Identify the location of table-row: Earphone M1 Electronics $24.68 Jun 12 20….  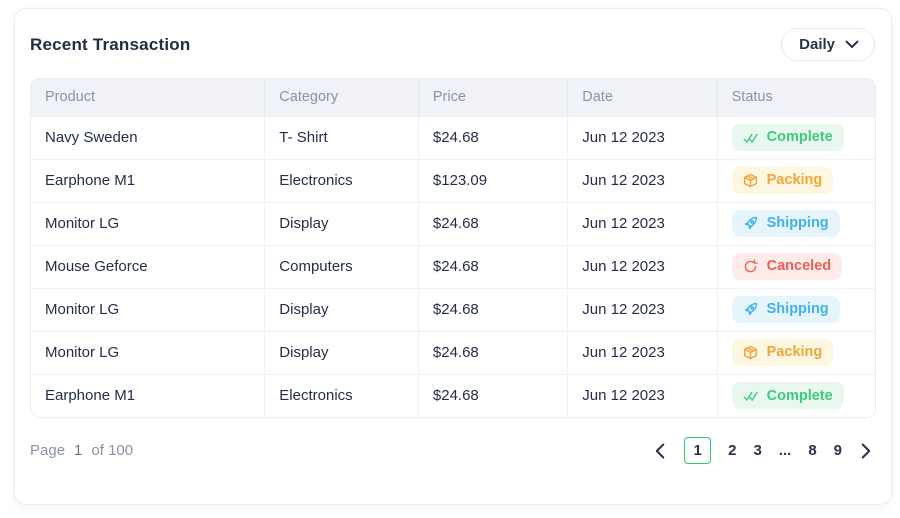
(453, 395).